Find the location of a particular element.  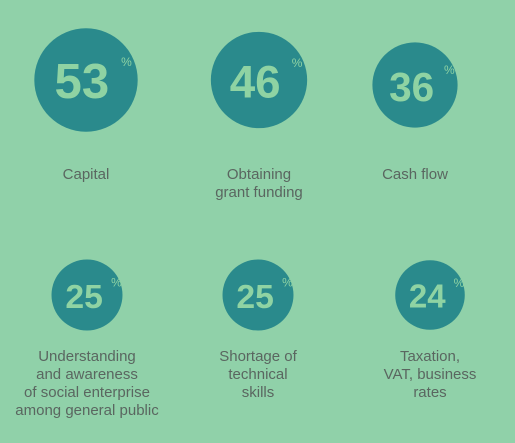

category-label: Shortage of technical skills is located at coordinates (258, 374).